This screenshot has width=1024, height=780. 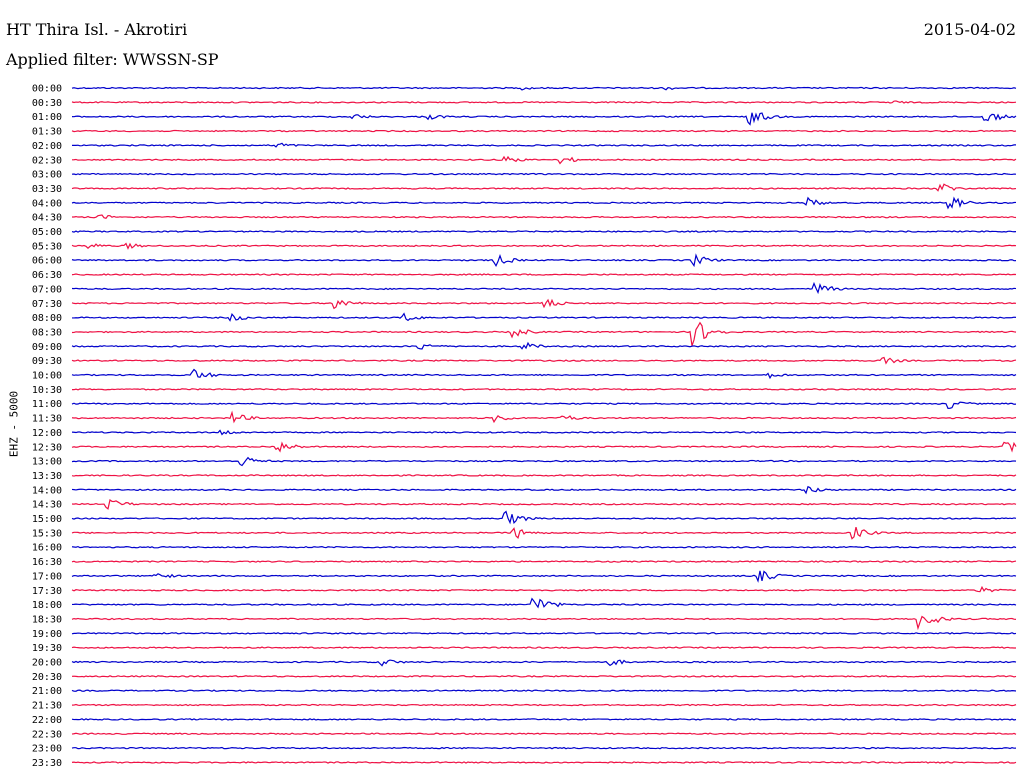 I want to click on time-label: 01:30, so click(x=47, y=132).